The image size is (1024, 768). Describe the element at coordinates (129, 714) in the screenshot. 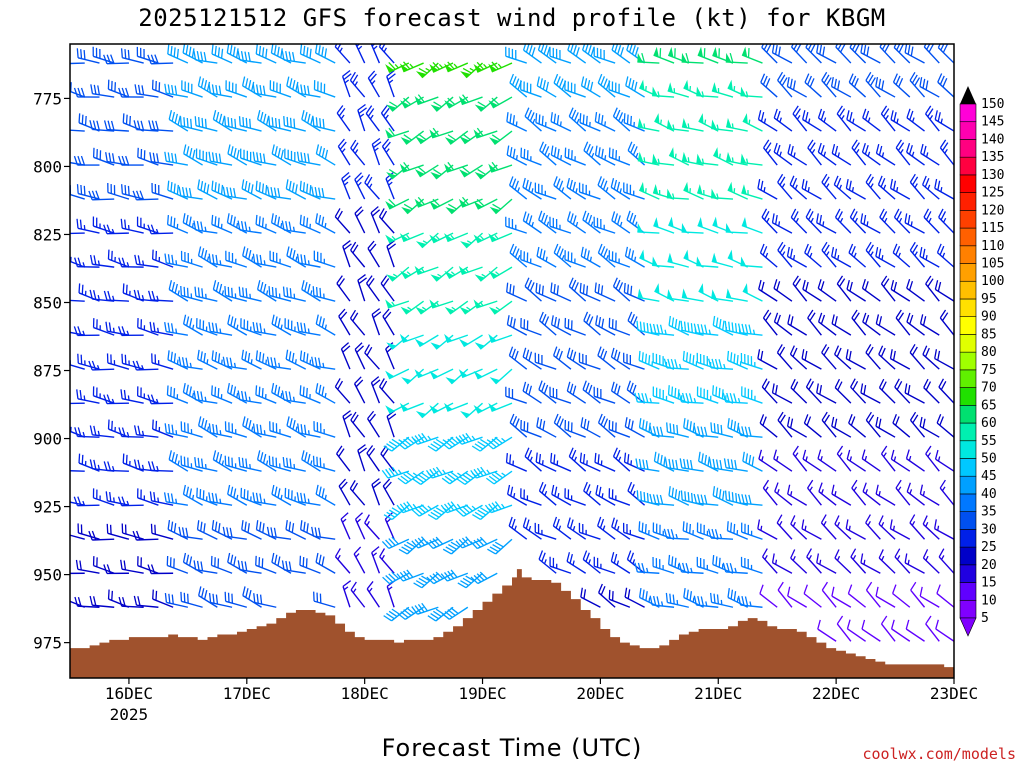

I see `x-tick-sublabel: 2025` at that location.